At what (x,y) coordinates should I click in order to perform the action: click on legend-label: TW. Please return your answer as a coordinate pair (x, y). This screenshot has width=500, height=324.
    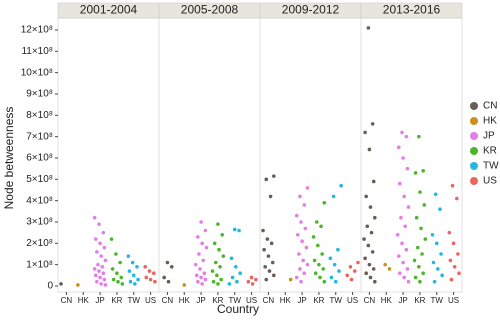
    Looking at the image, I should click on (491, 166).